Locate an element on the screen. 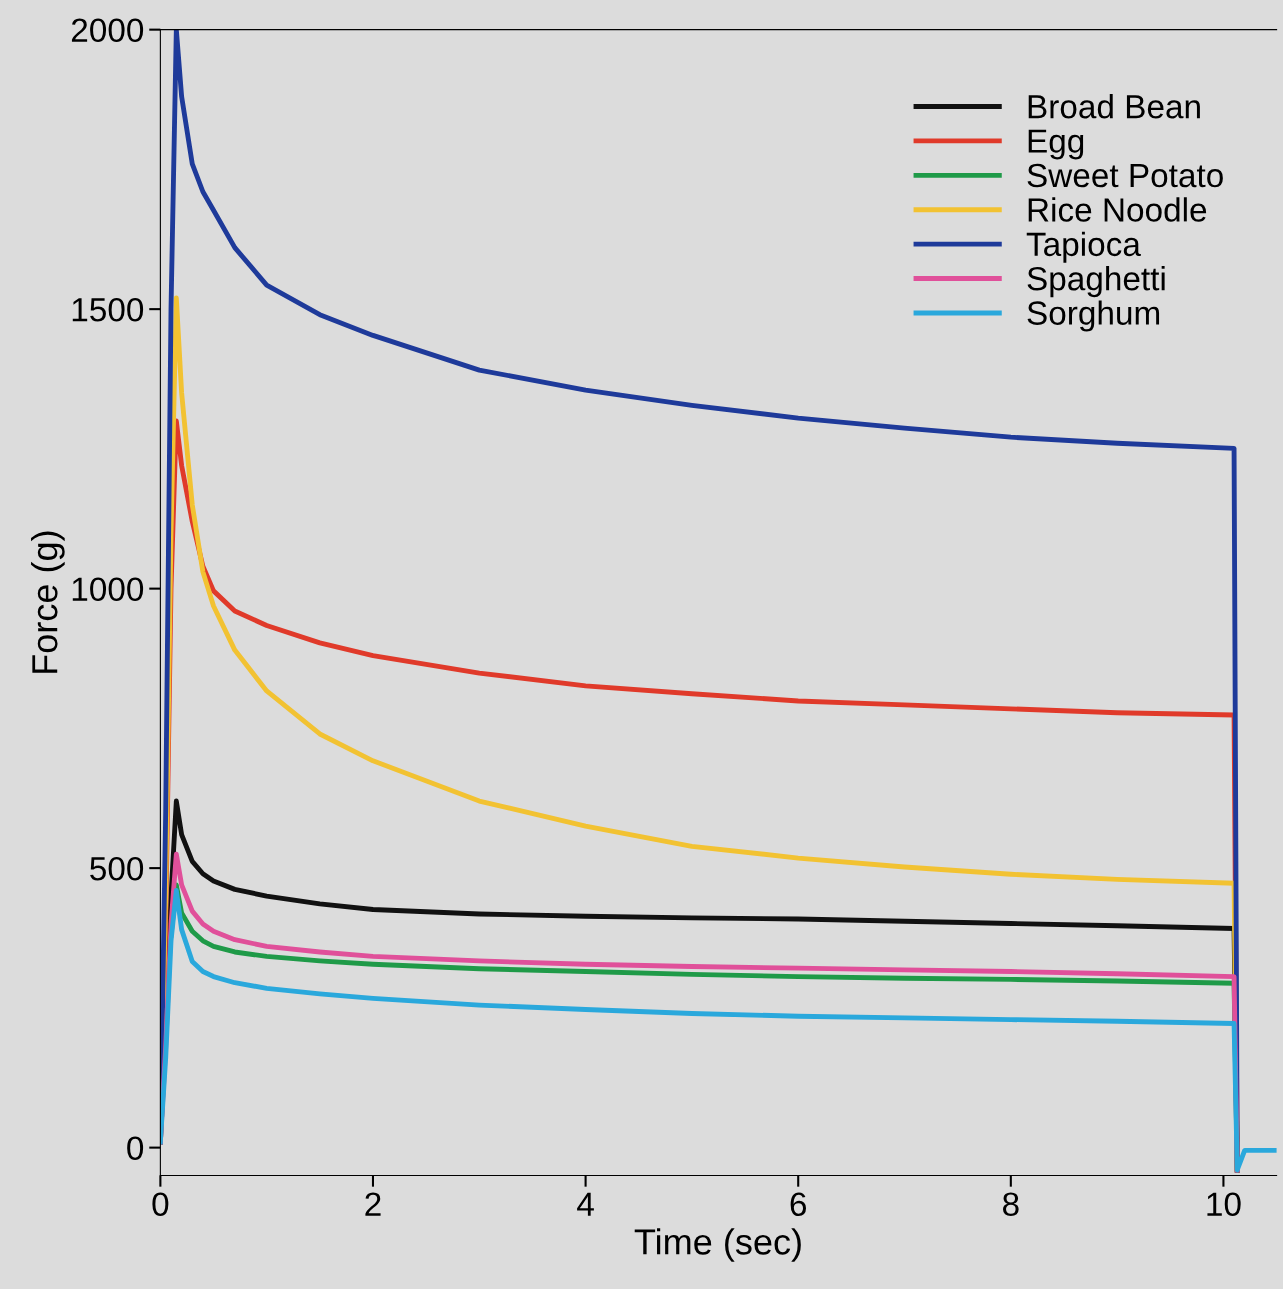 The width and height of the screenshot is (1283, 1289). legend-label: Rice Noodle is located at coordinates (1117, 209).